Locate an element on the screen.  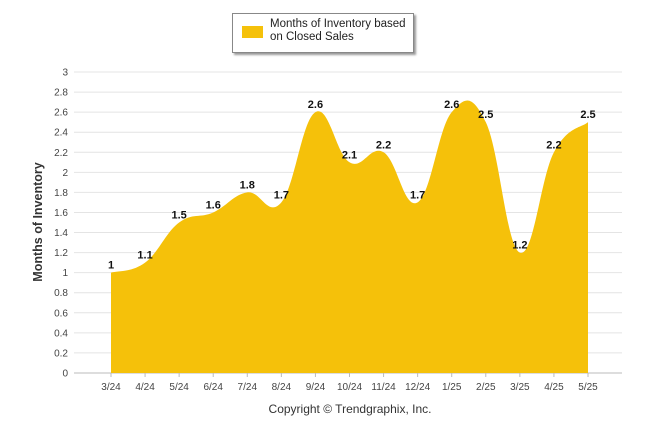
data-label: 1.2 is located at coordinates (519, 246).